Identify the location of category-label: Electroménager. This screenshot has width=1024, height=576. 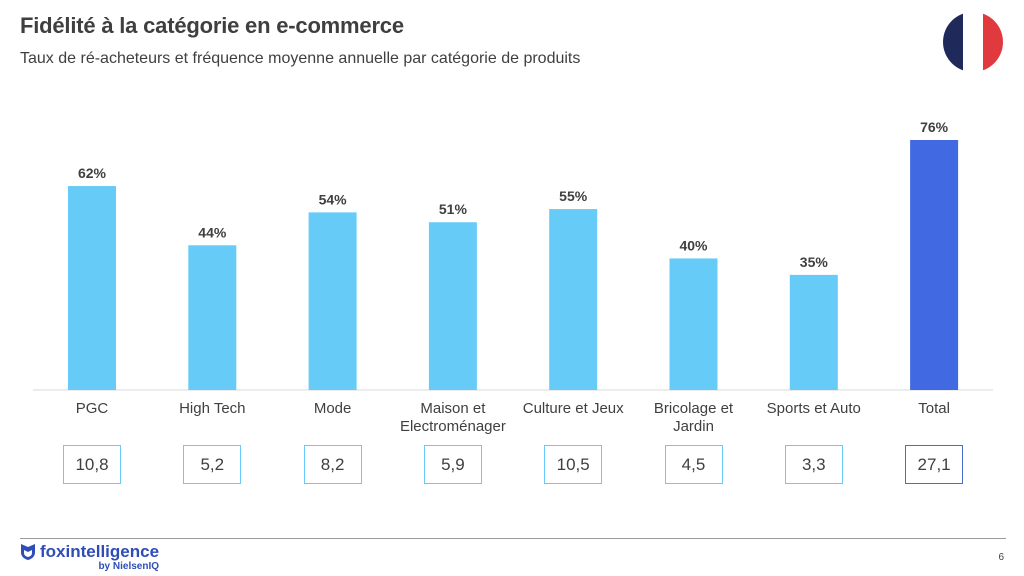
(453, 426).